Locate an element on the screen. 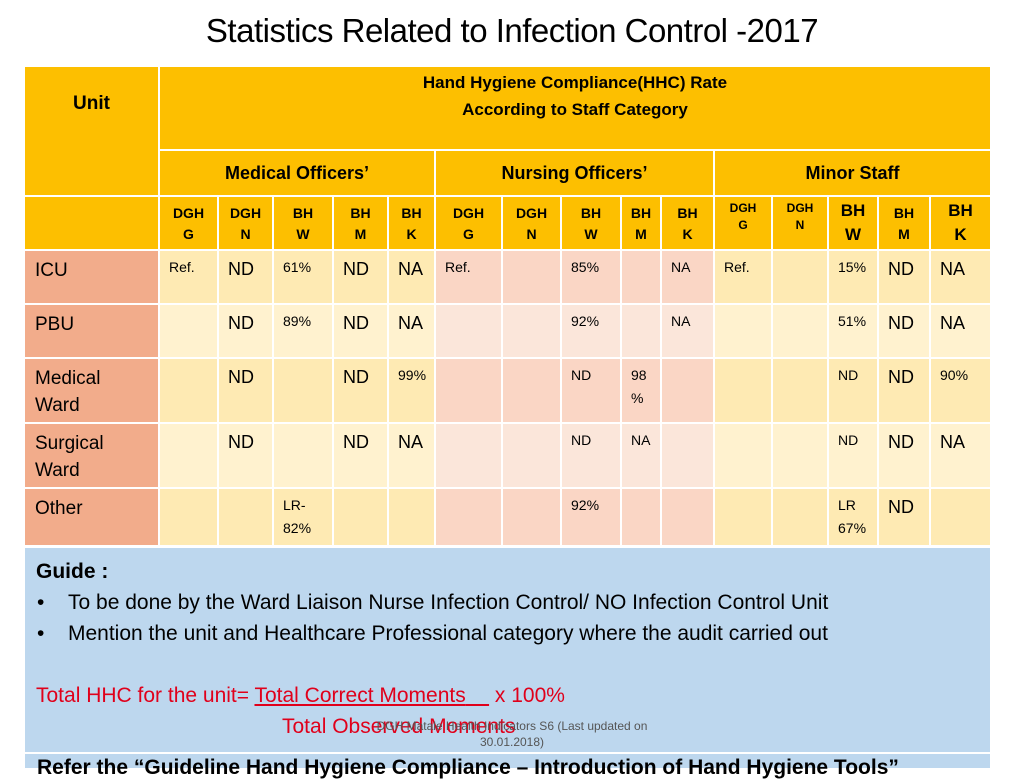  row-unit-label: Surgical Ward is located at coordinates (91, 455).